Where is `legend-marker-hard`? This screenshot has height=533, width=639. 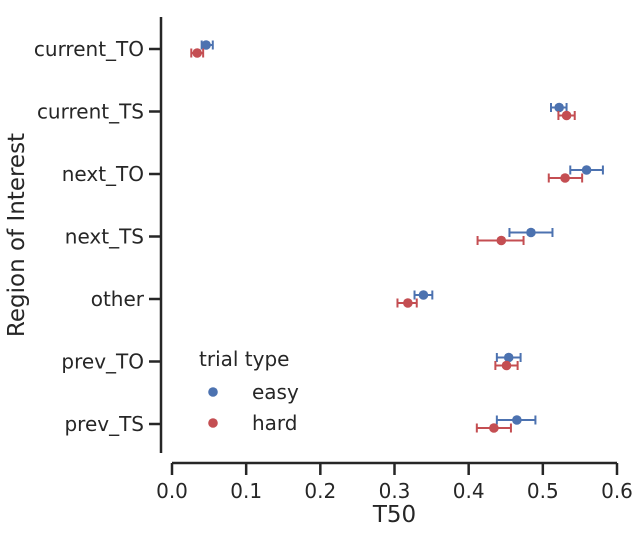 legend-marker-hard is located at coordinates (213, 423).